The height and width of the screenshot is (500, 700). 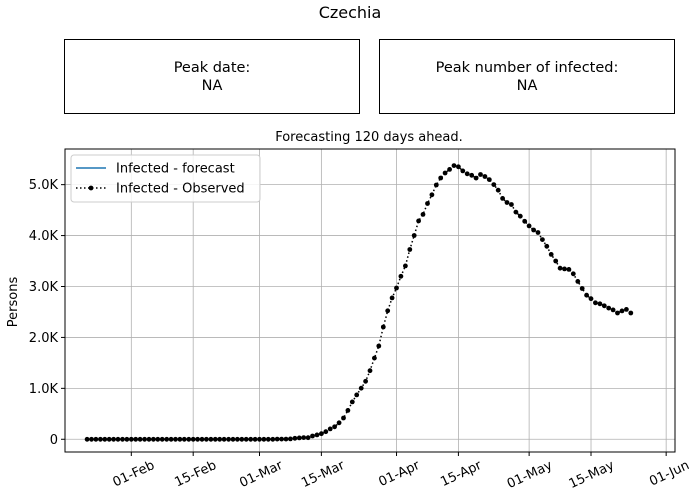 I want to click on x-tick-label: 15-Mar, so click(x=323, y=474).